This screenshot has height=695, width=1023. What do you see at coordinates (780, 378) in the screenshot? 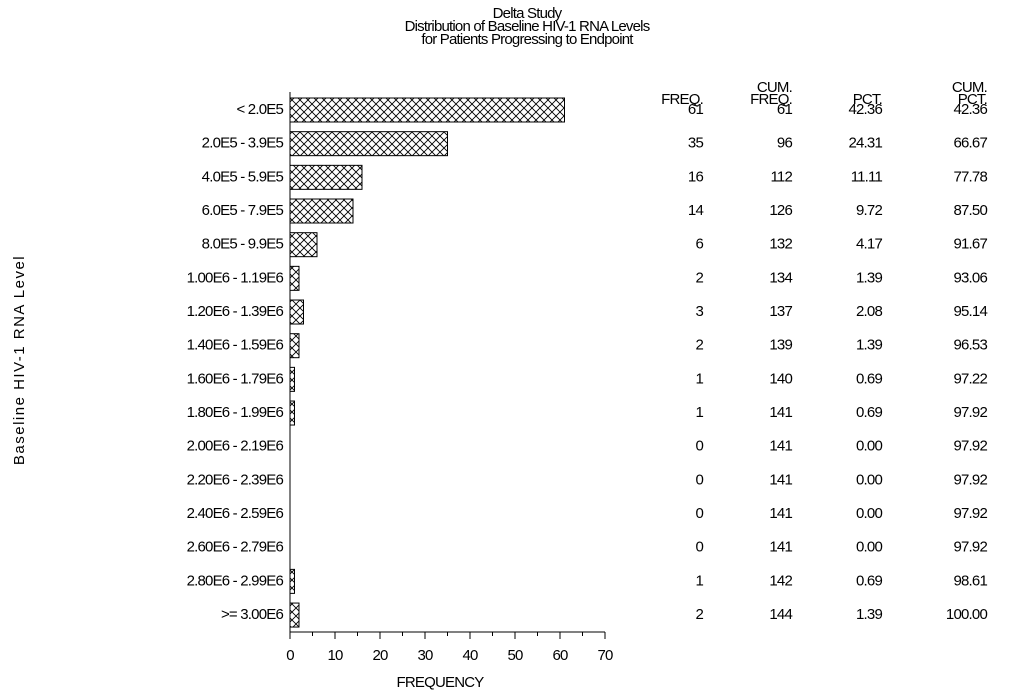
I see `cum-freq-cell: 140` at bounding box center [780, 378].